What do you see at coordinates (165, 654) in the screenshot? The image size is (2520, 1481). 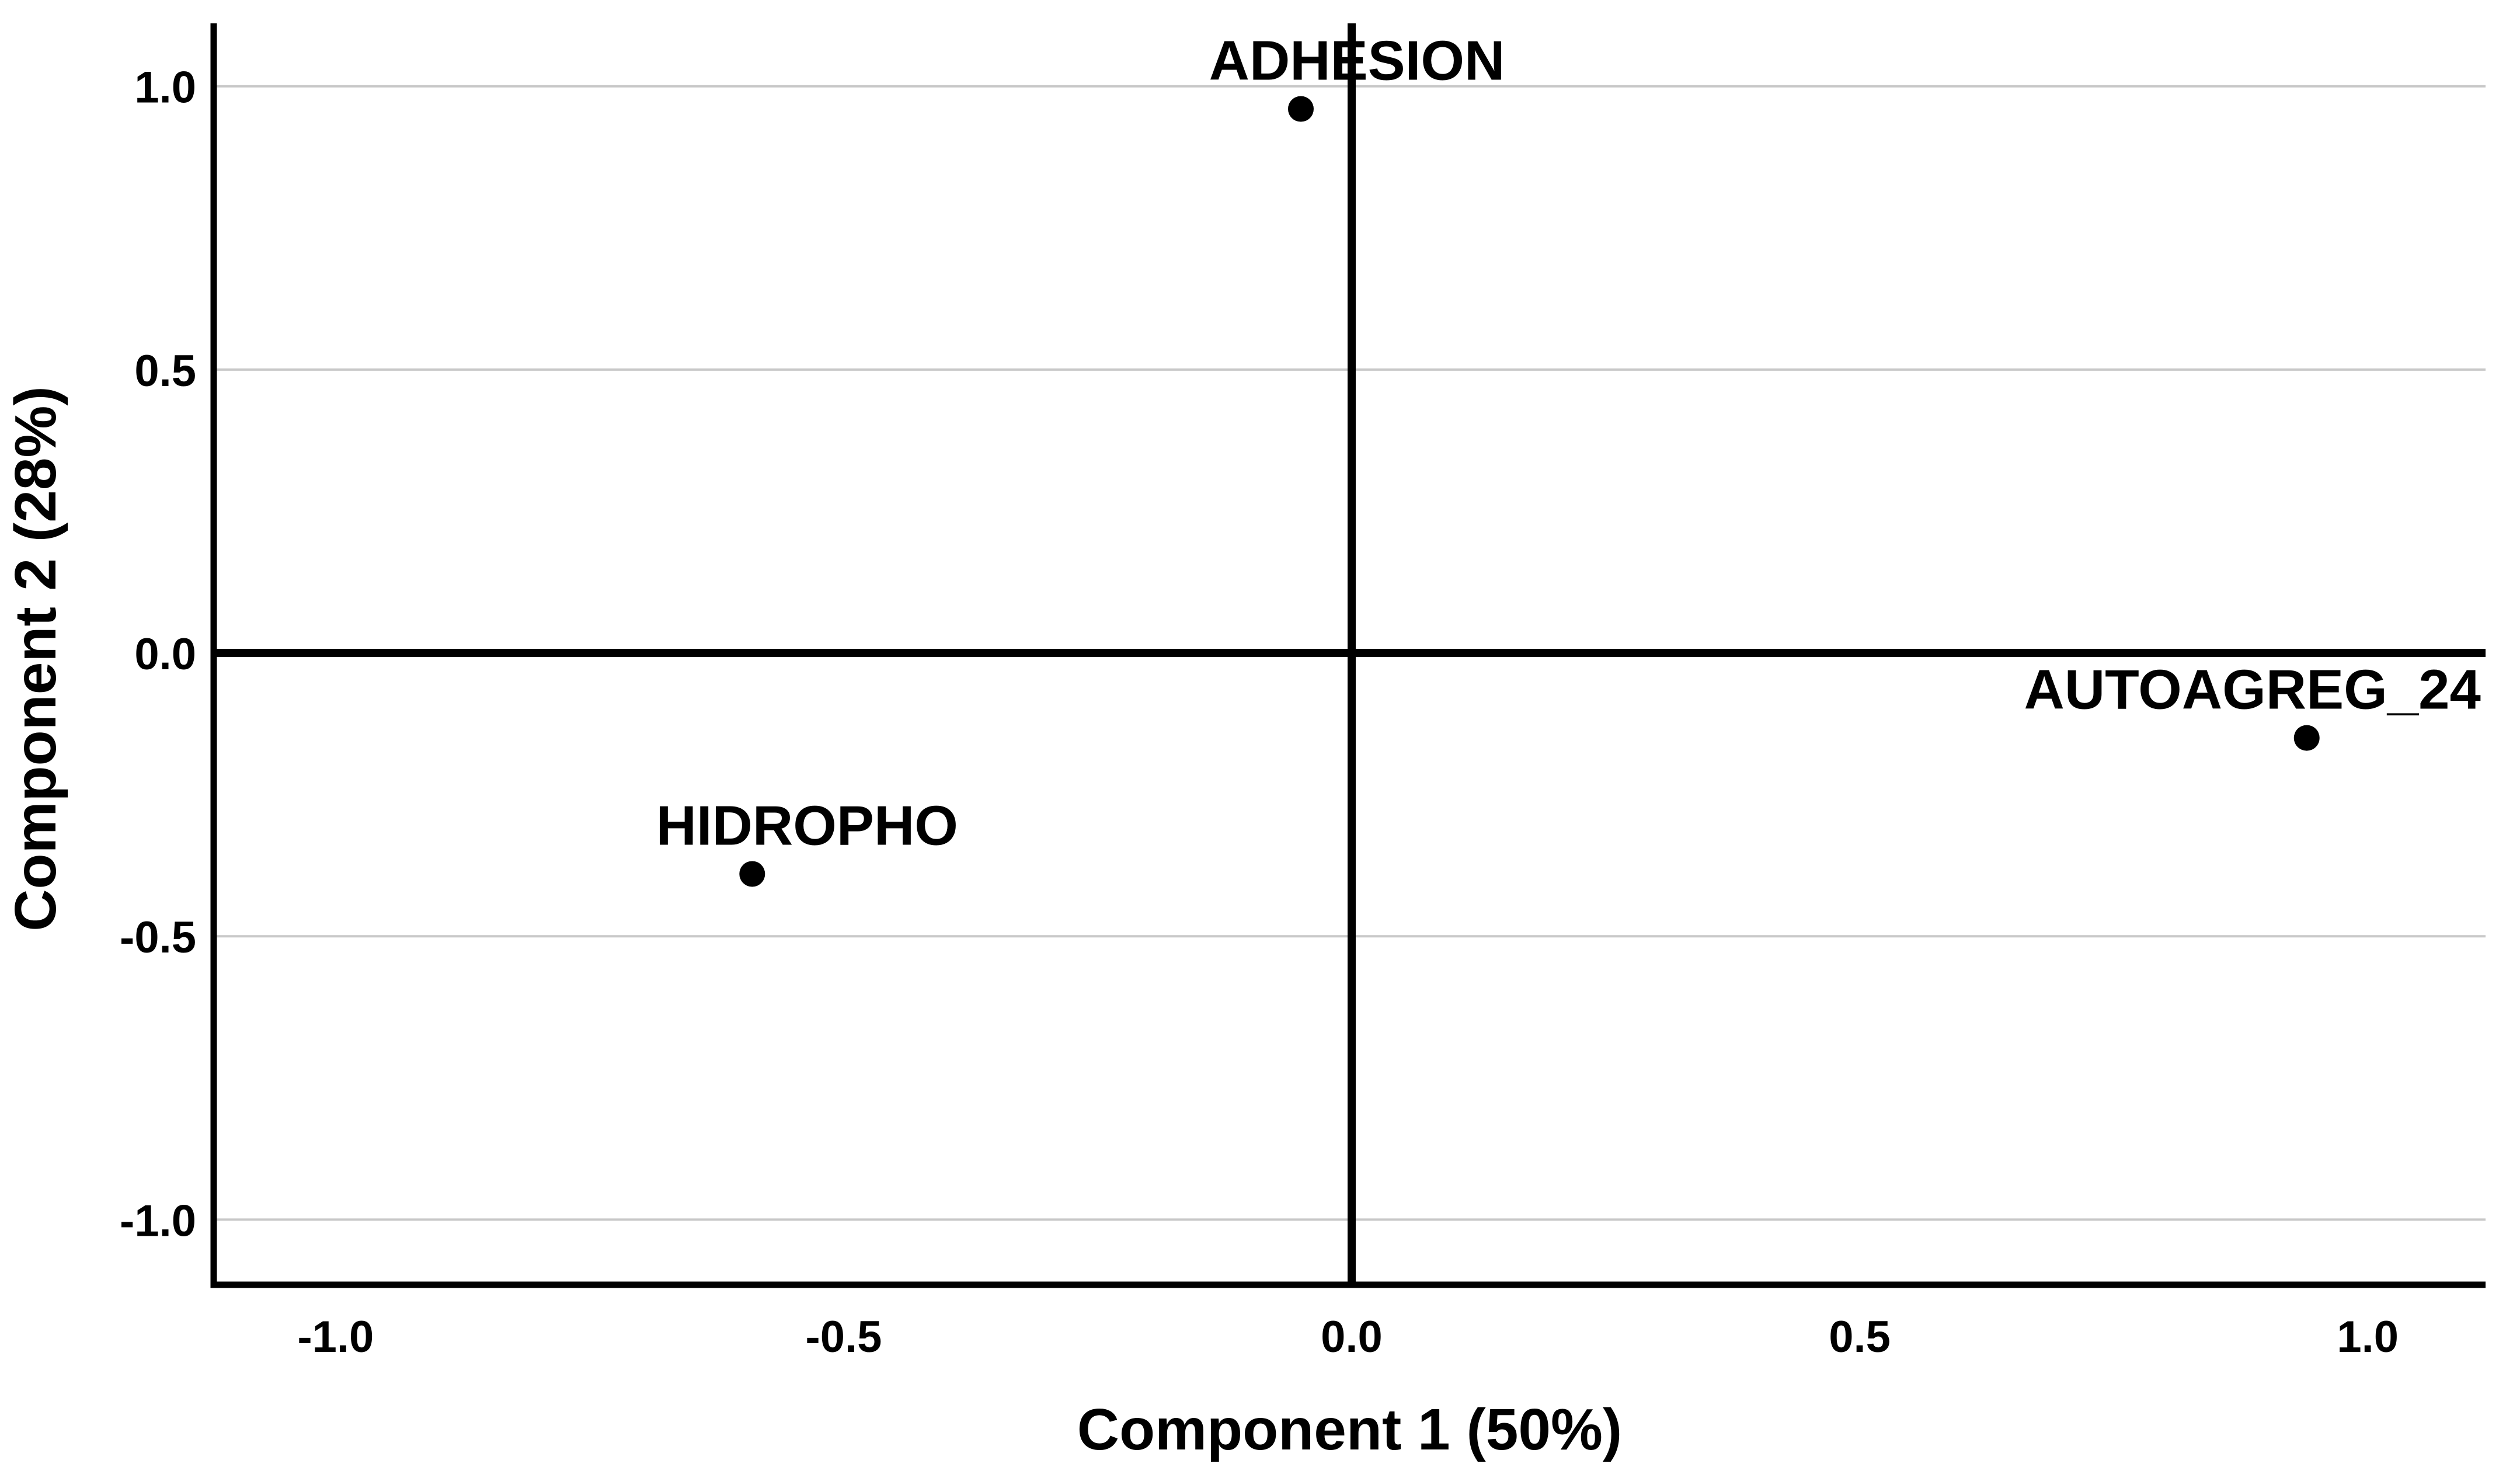 I see `y-tick-label: 0.0` at bounding box center [165, 654].